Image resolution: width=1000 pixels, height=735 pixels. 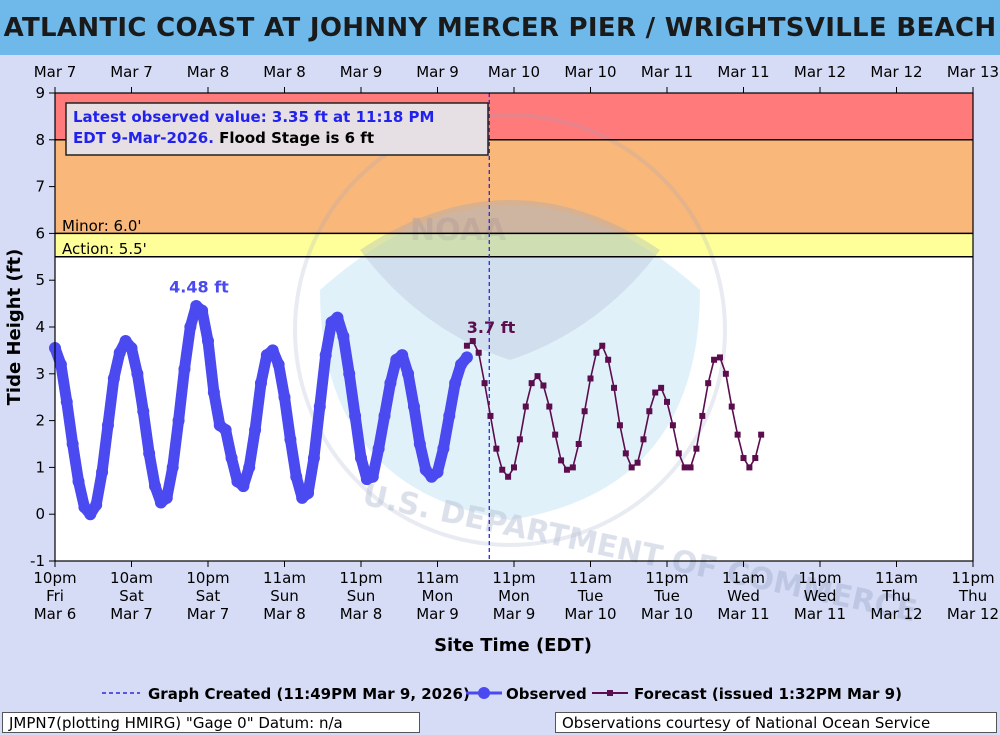 I want to click on y-tick-label: 2, so click(x=40, y=421).